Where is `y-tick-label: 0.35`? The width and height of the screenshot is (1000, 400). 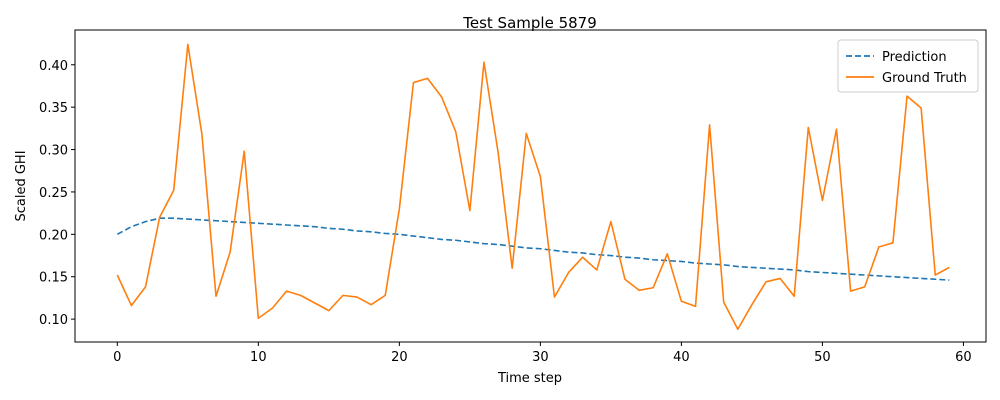 y-tick-label: 0.35 is located at coordinates (53, 108).